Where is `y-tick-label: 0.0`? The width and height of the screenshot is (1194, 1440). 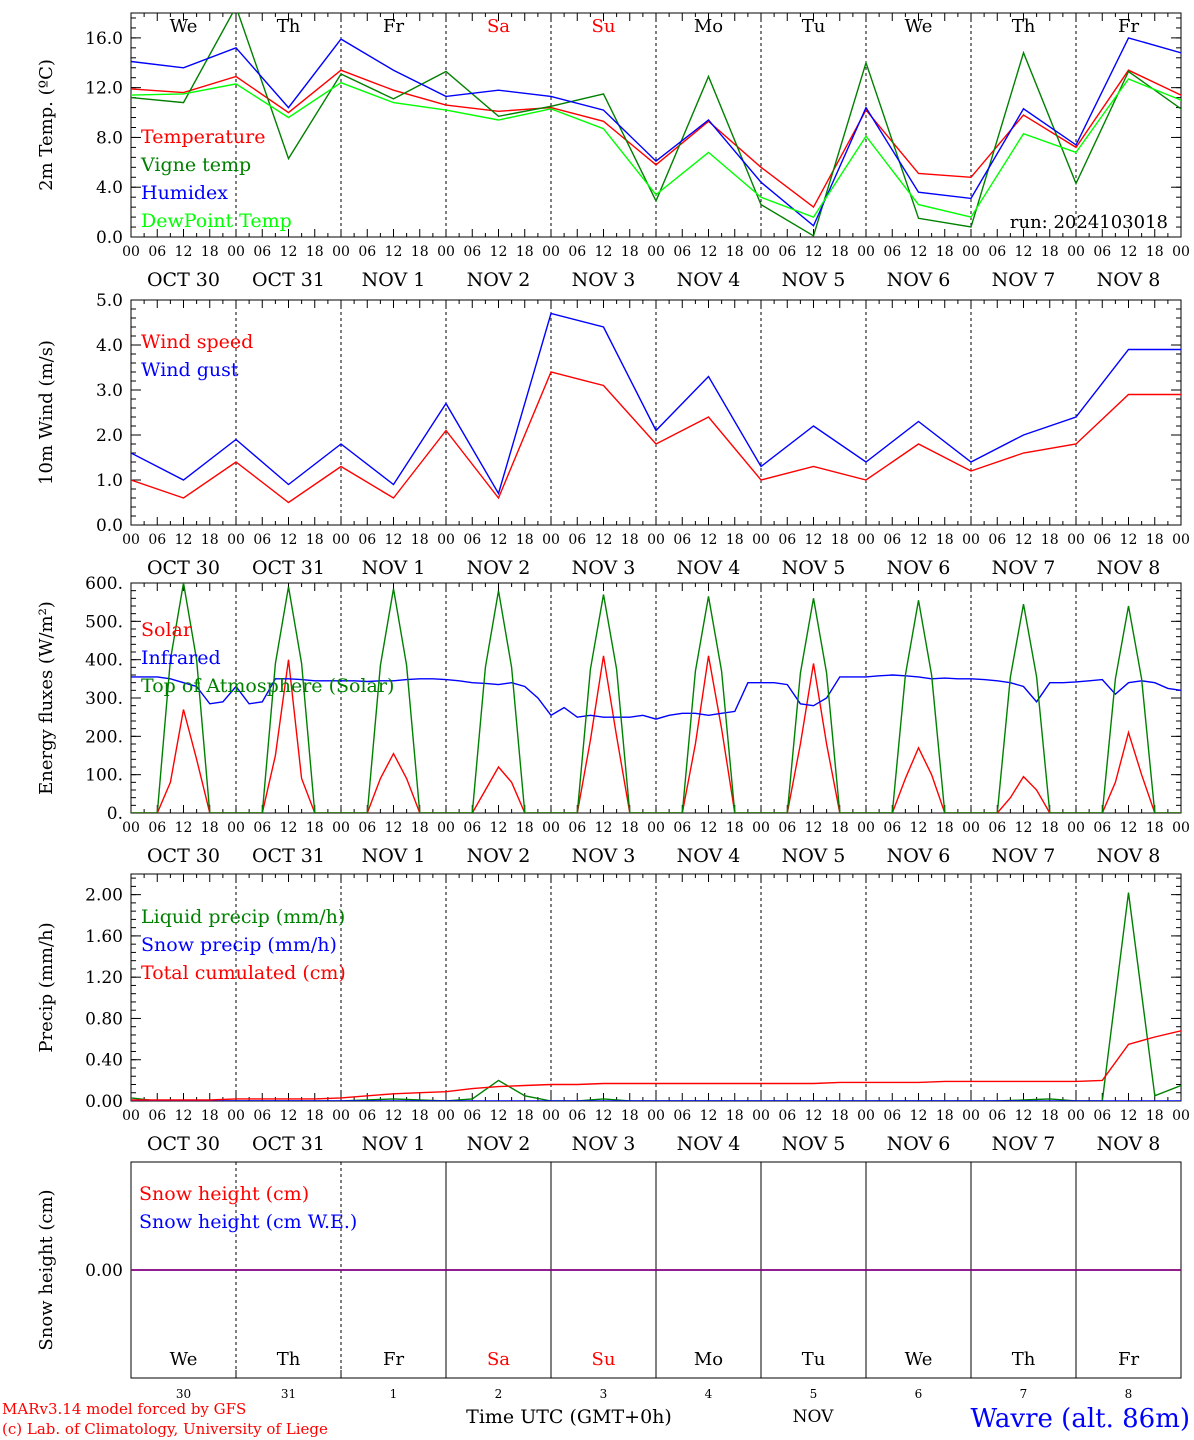 y-tick-label: 0.0 is located at coordinates (109, 238).